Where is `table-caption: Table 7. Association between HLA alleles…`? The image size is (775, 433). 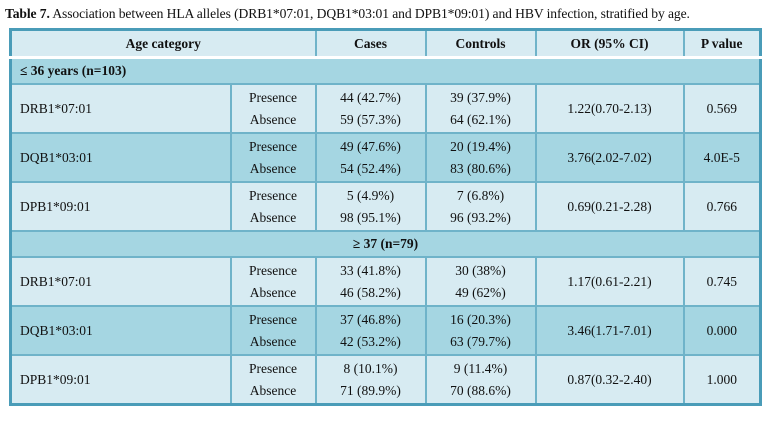 table-caption: Table 7. Association between HLA alleles… is located at coordinates (388, 13).